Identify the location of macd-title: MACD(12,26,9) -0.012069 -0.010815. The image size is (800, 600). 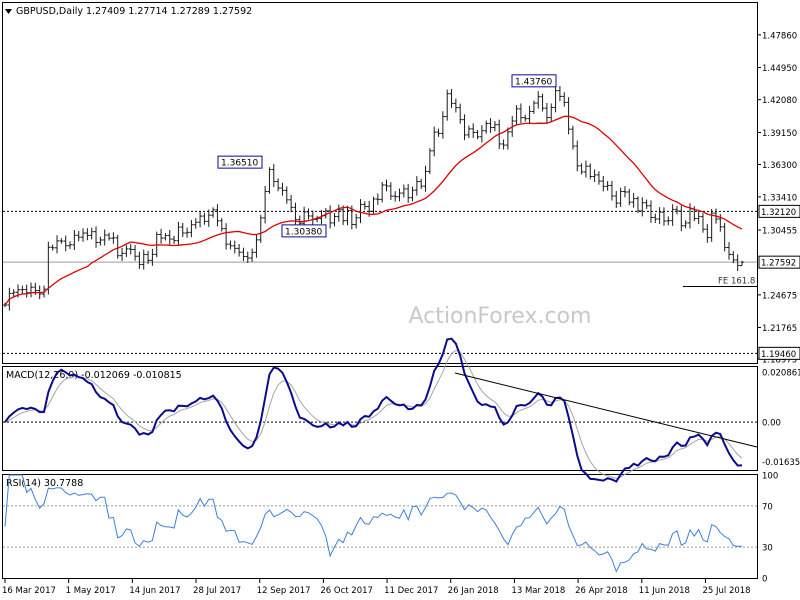
(94, 375).